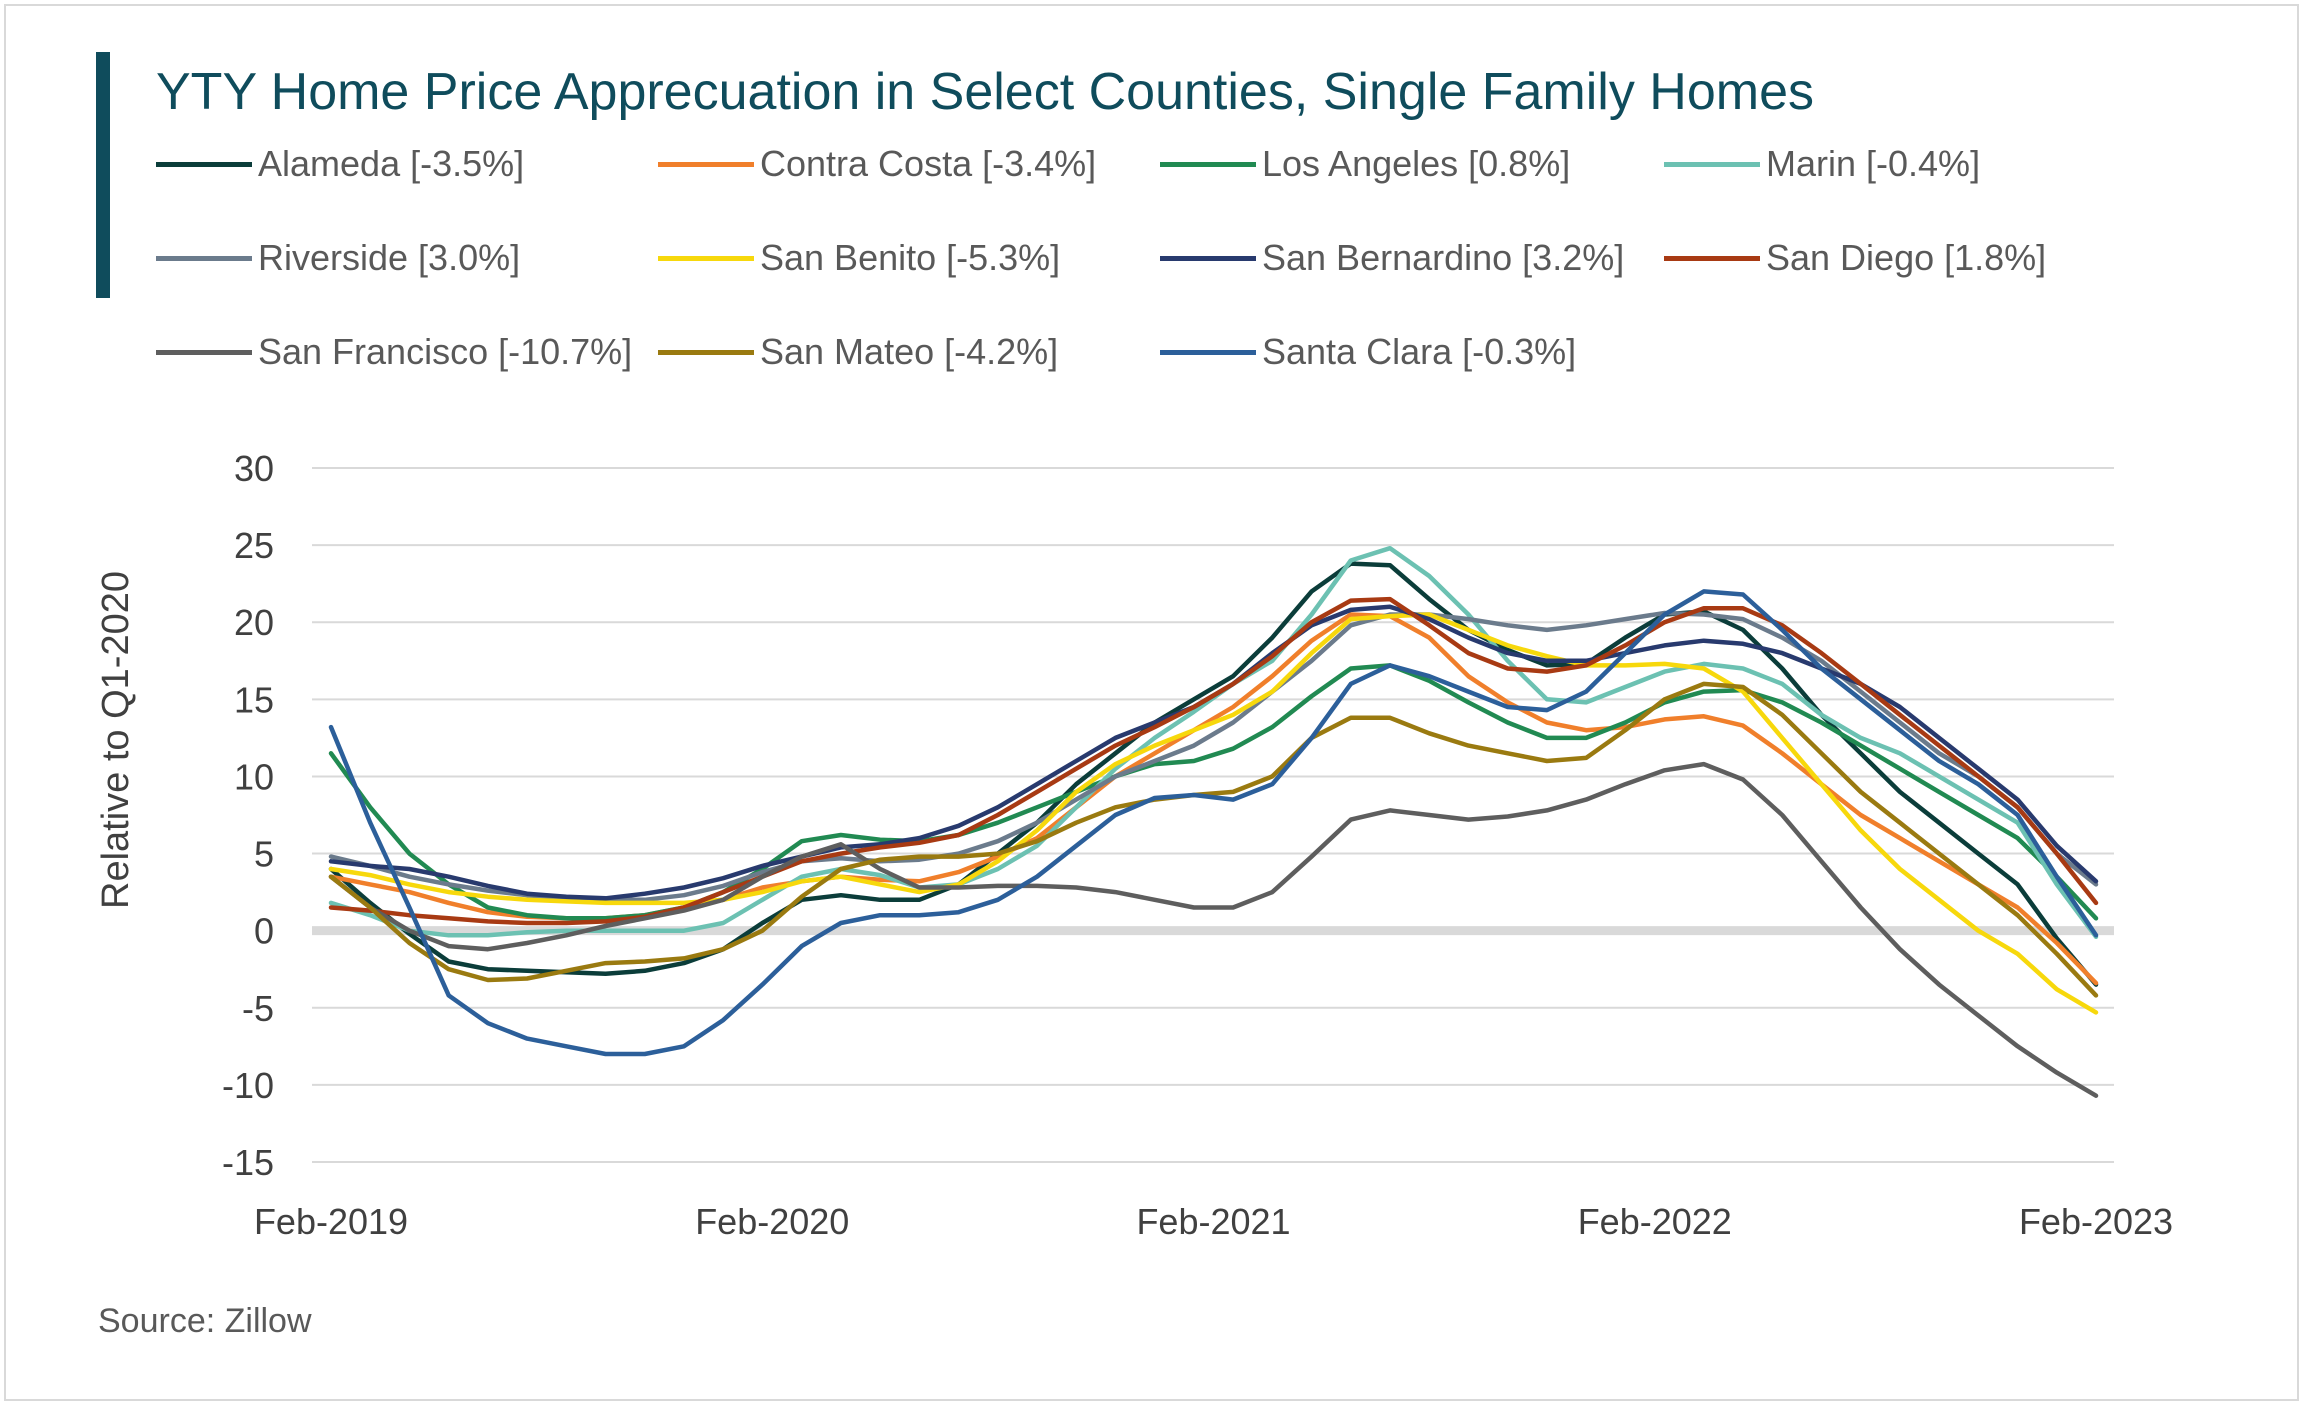 The width and height of the screenshot is (2305, 1407). What do you see at coordinates (1655, 1221) in the screenshot?
I see `x-tick-label: Feb-2022` at bounding box center [1655, 1221].